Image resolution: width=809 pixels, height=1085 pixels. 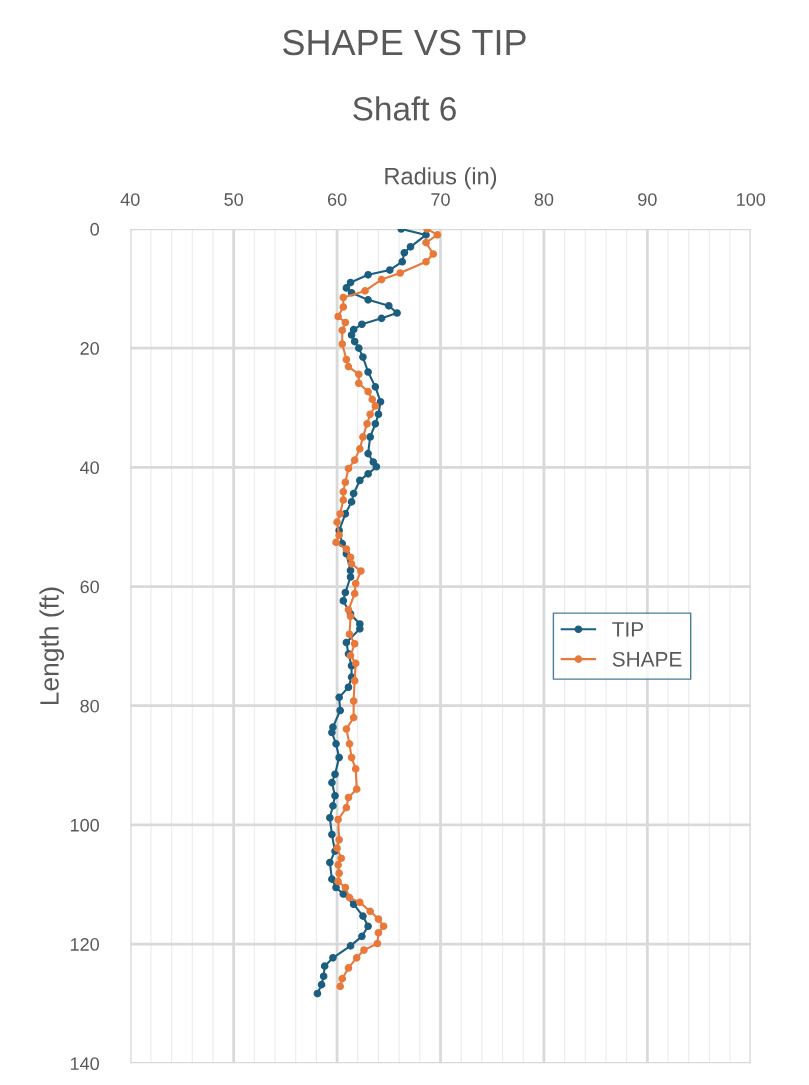 What do you see at coordinates (52, 646) in the screenshot?
I see `y-axis-title: Length (ft)` at bounding box center [52, 646].